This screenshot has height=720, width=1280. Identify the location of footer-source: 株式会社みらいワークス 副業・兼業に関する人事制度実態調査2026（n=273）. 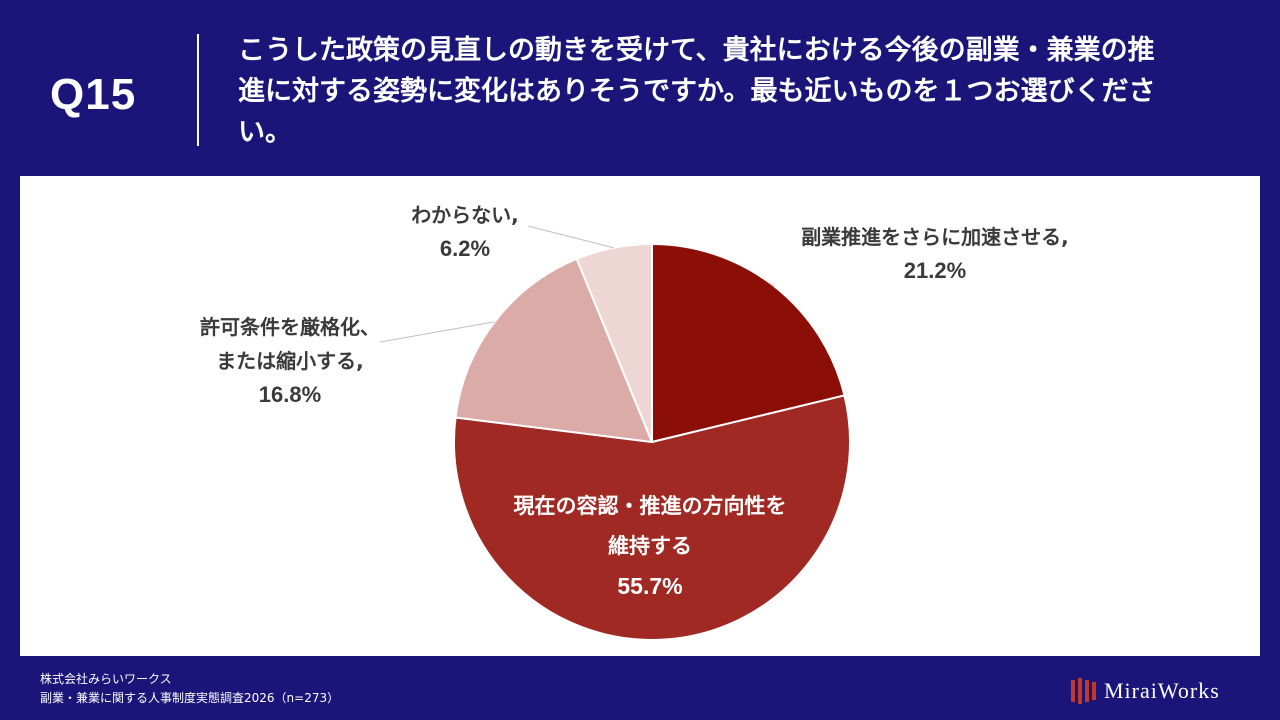
(189, 689).